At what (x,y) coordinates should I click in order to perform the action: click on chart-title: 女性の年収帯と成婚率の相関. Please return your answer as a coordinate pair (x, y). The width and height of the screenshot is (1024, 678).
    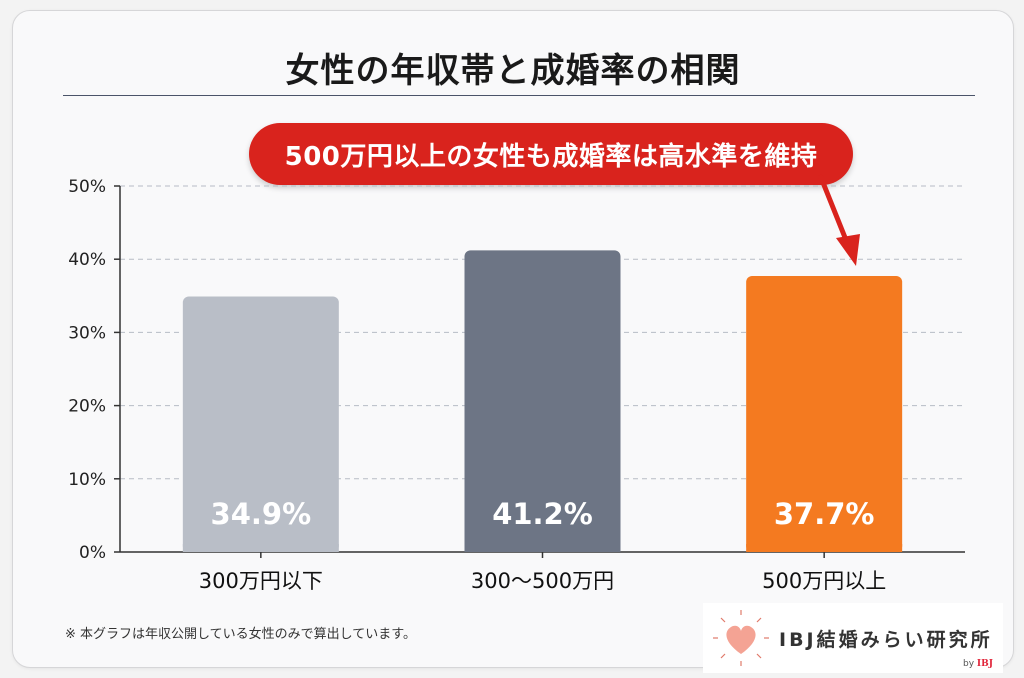
    Looking at the image, I should click on (513, 71).